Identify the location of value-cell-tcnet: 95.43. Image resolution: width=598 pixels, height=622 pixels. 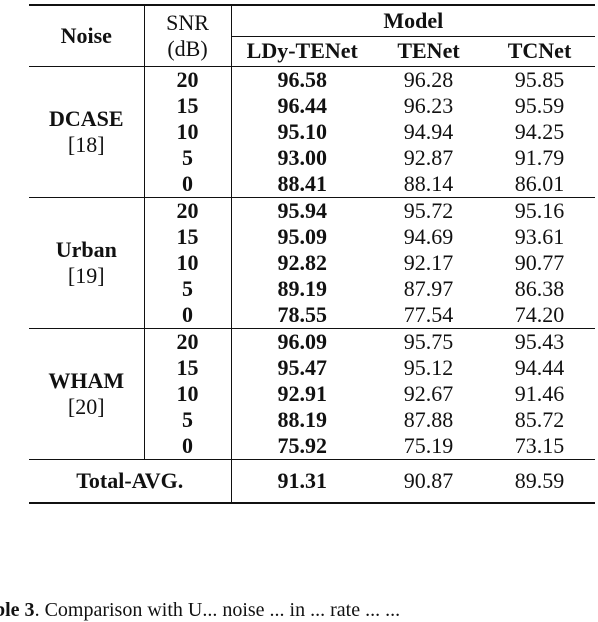
(539, 341).